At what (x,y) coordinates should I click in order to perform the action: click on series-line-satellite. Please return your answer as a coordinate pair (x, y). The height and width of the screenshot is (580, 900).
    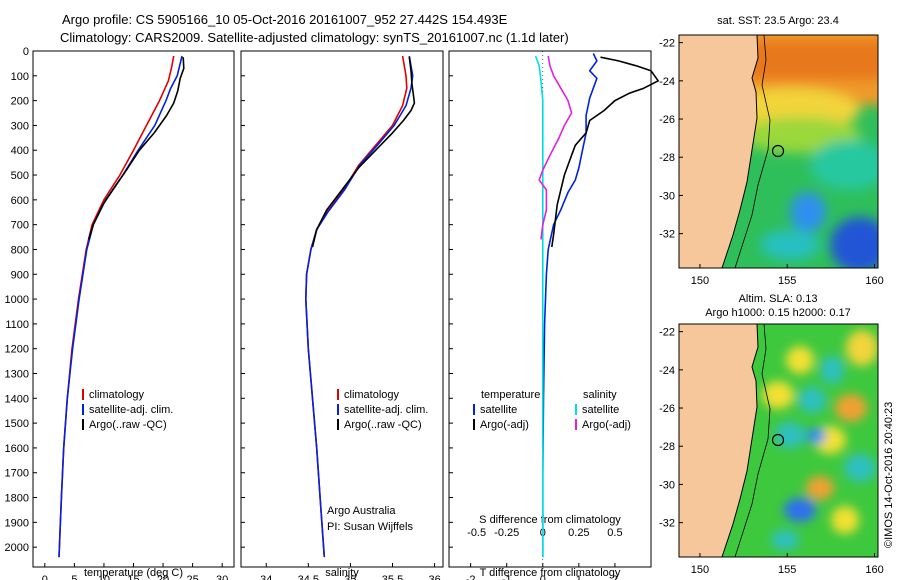
    Looking at the image, I should click on (359, 306).